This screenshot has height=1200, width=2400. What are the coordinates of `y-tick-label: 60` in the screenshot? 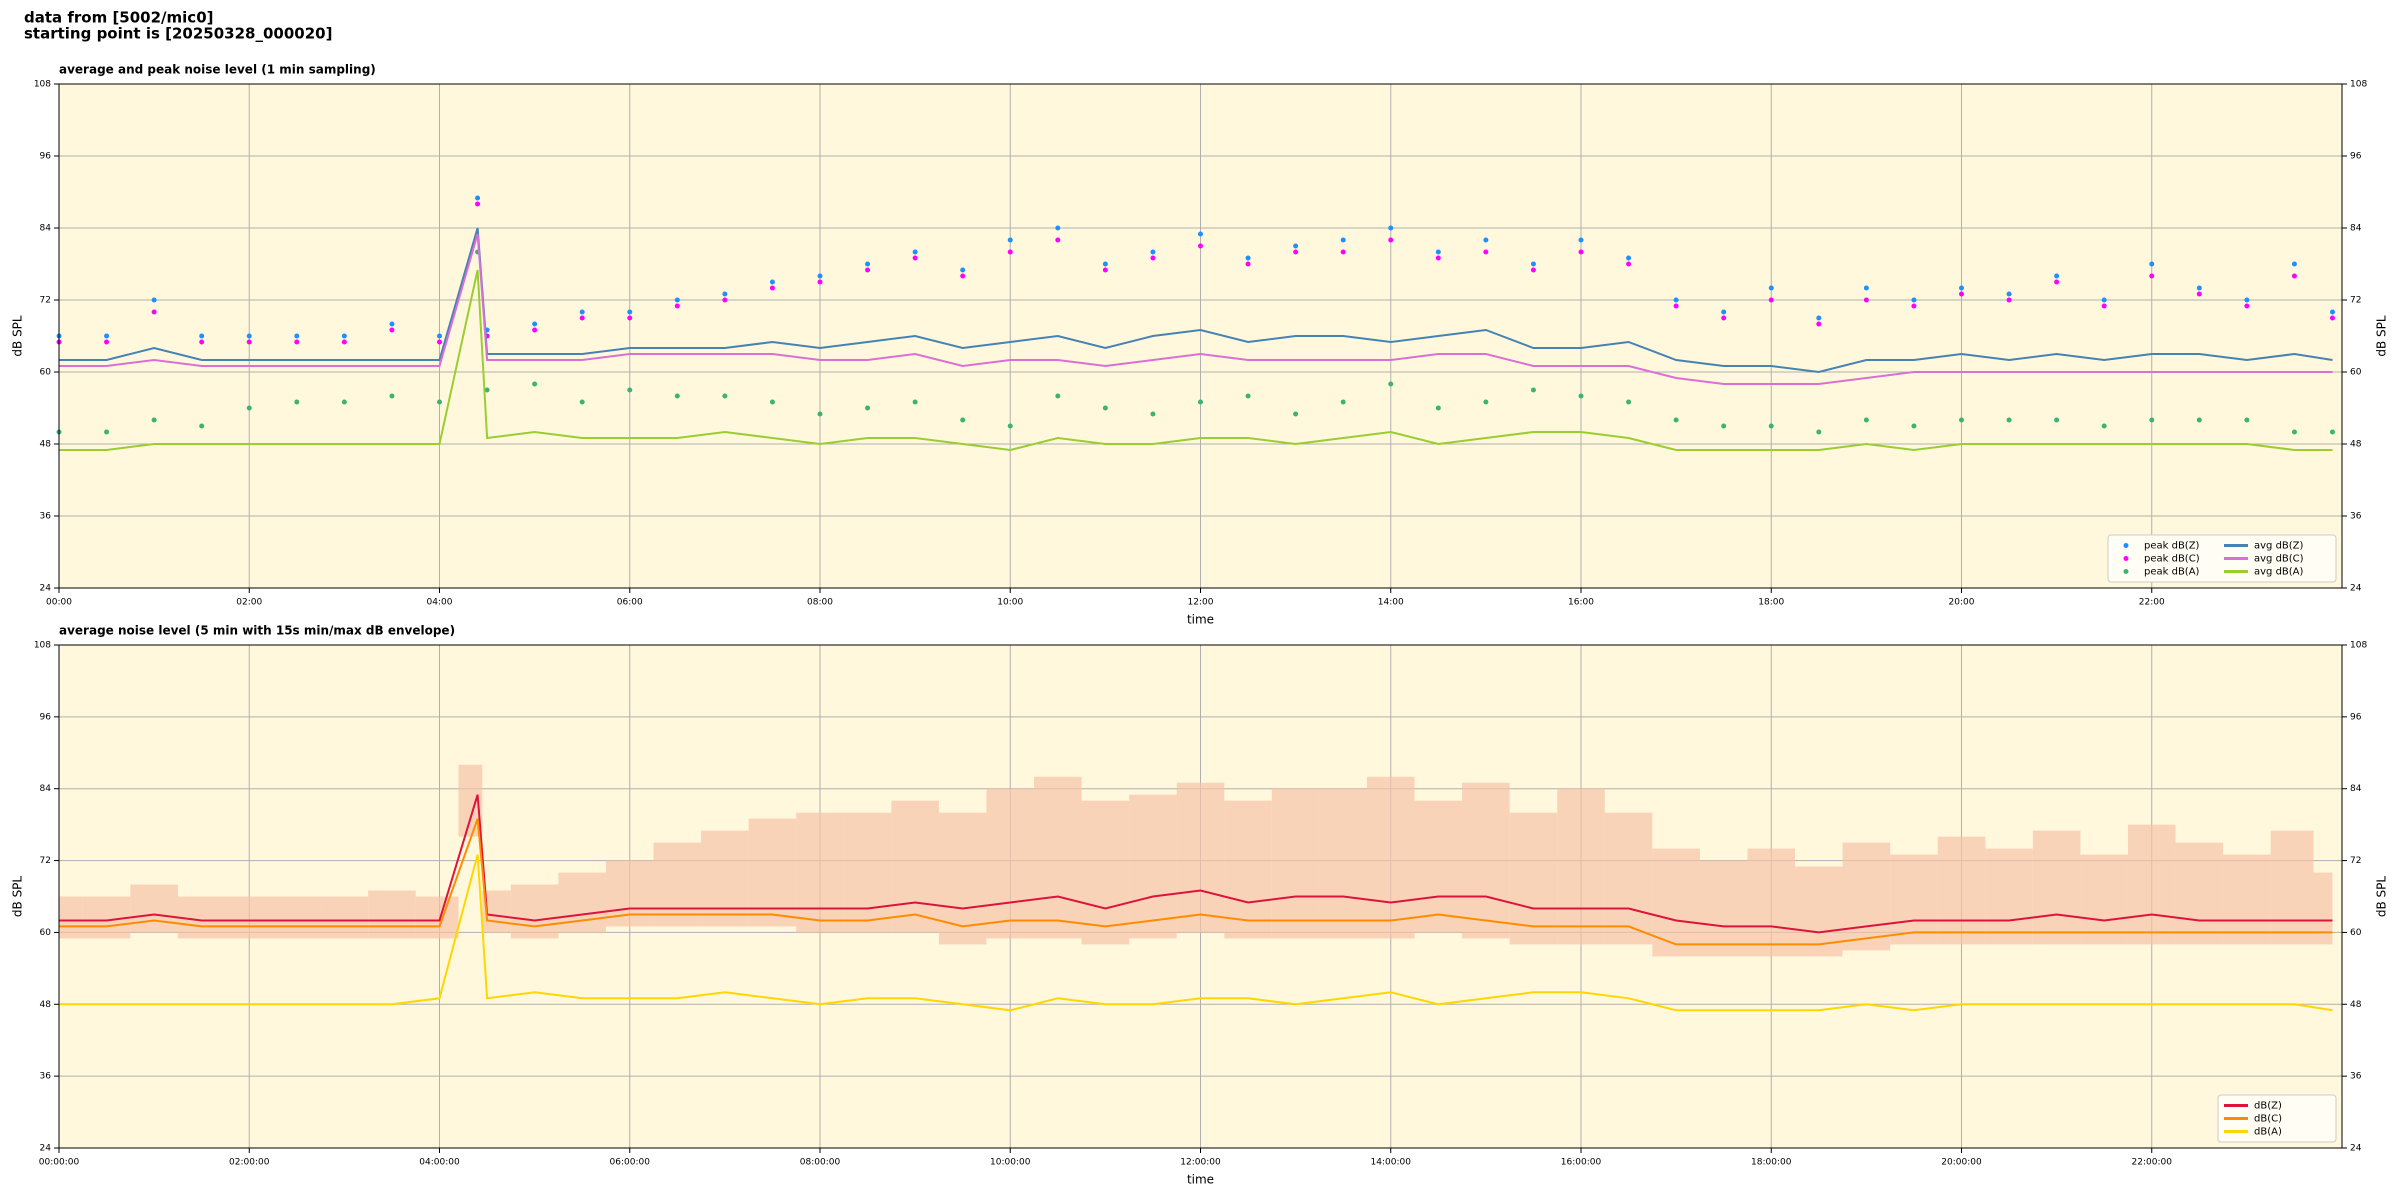 It's located at (2356, 373).